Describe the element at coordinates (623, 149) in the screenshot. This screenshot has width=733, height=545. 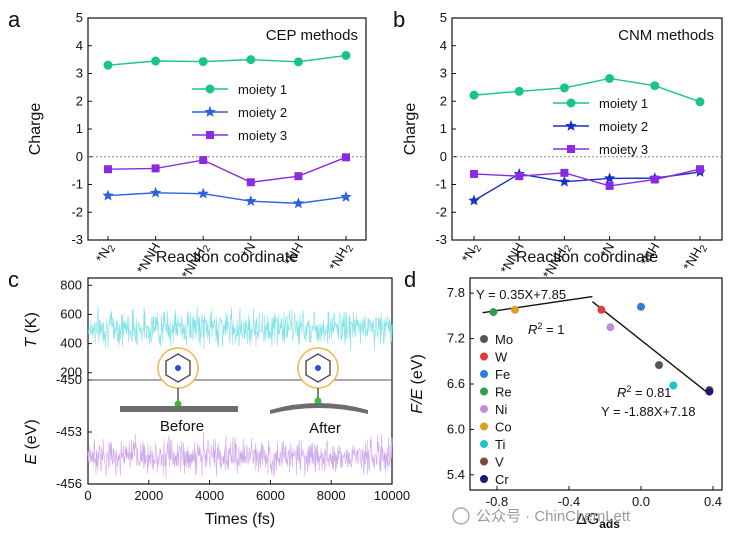
I see `b-legend-label: moiety 3` at that location.